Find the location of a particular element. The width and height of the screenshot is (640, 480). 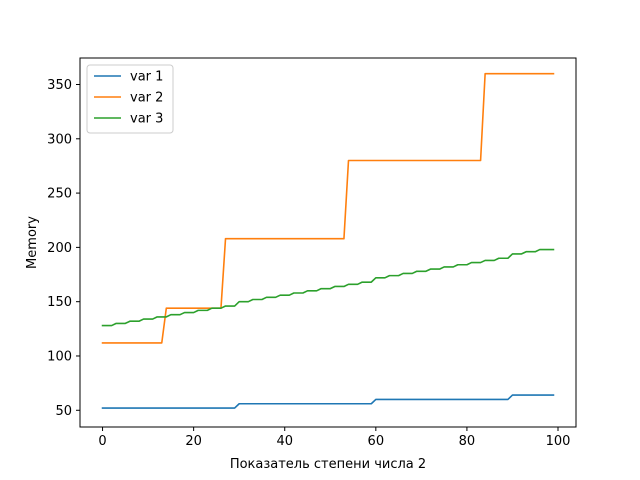

legend-label-2: var 2 is located at coordinates (146, 98).